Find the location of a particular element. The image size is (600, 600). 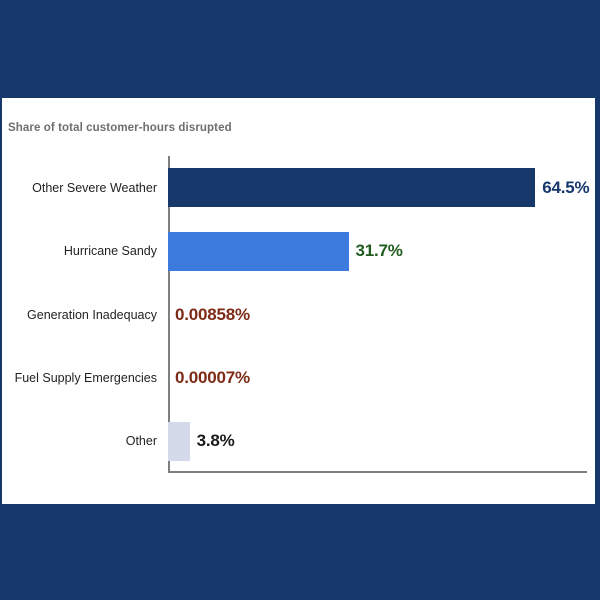

bar-track: 31.7% is located at coordinates (377, 250).